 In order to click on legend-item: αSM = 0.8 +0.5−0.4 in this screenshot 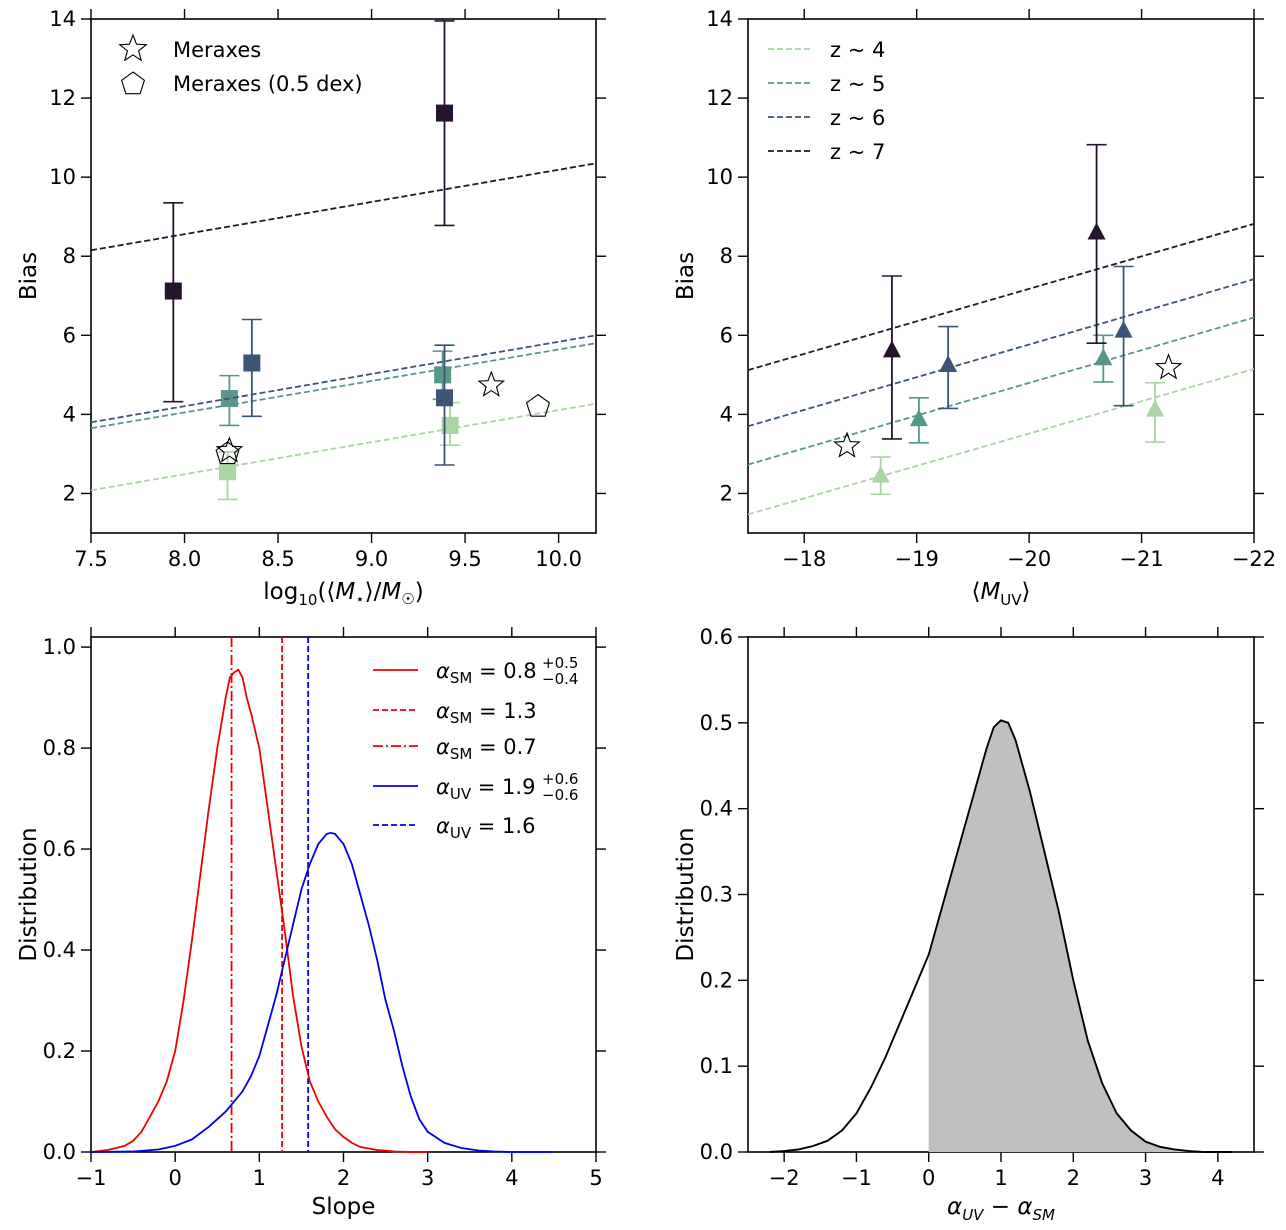, I will do `click(475, 671)`.